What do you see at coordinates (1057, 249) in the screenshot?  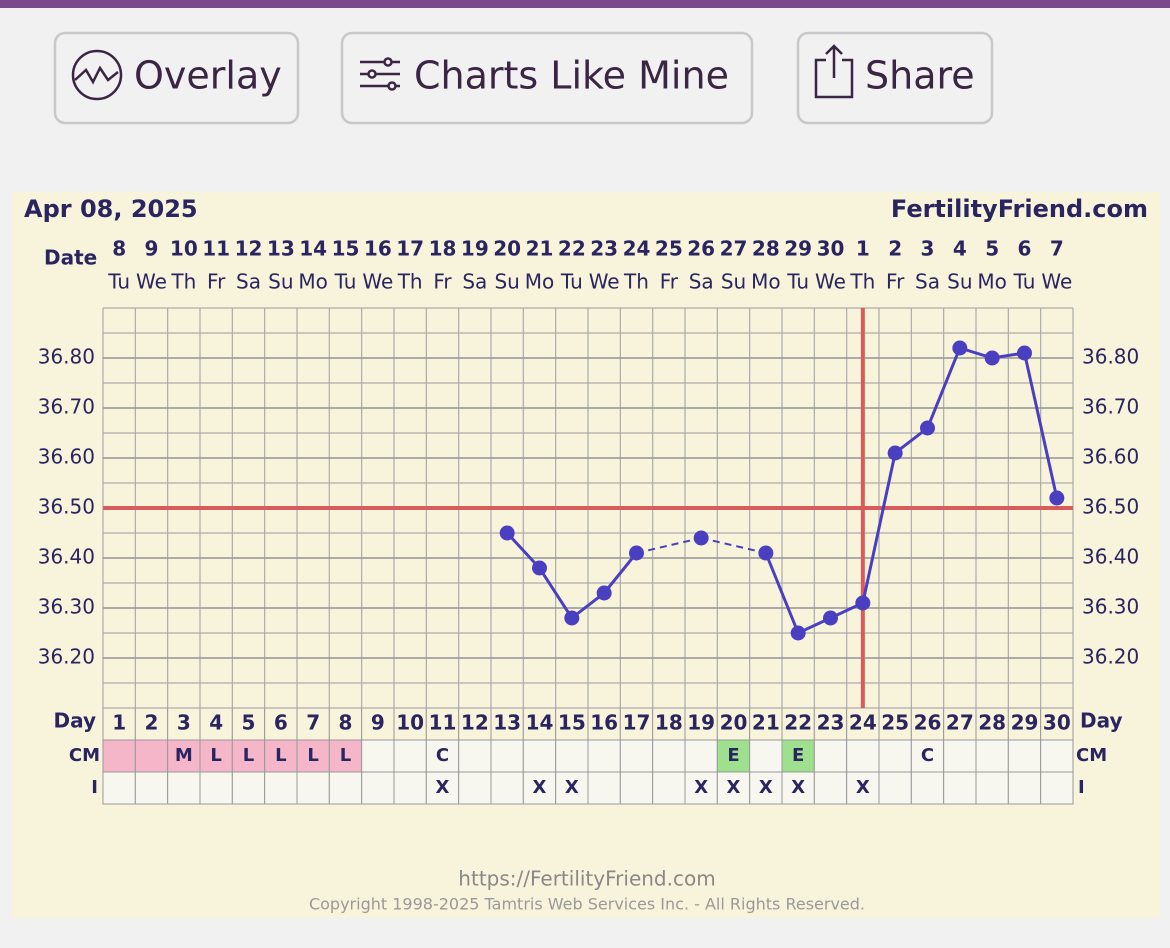 I see `date: 7` at bounding box center [1057, 249].